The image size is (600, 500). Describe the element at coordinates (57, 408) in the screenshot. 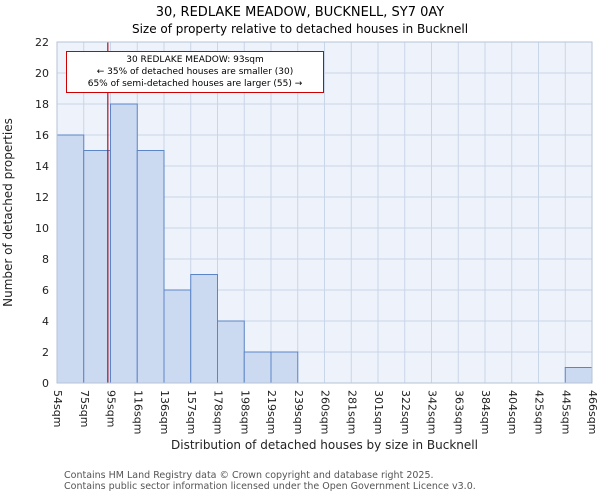

I see `x-tick-label: 54sqm` at that location.